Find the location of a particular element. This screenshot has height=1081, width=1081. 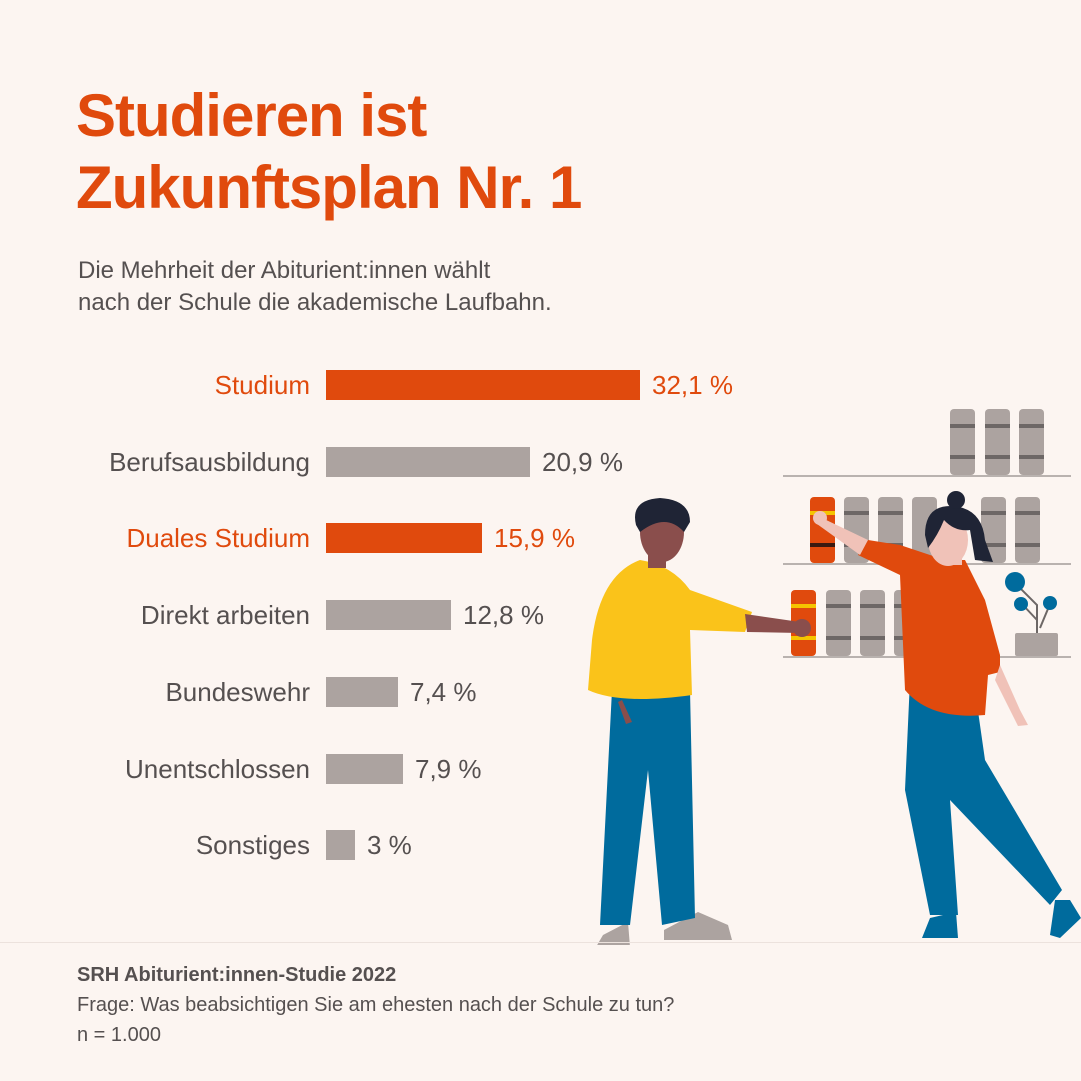

bar-value-label: 7,9 % is located at coordinates (448, 769).